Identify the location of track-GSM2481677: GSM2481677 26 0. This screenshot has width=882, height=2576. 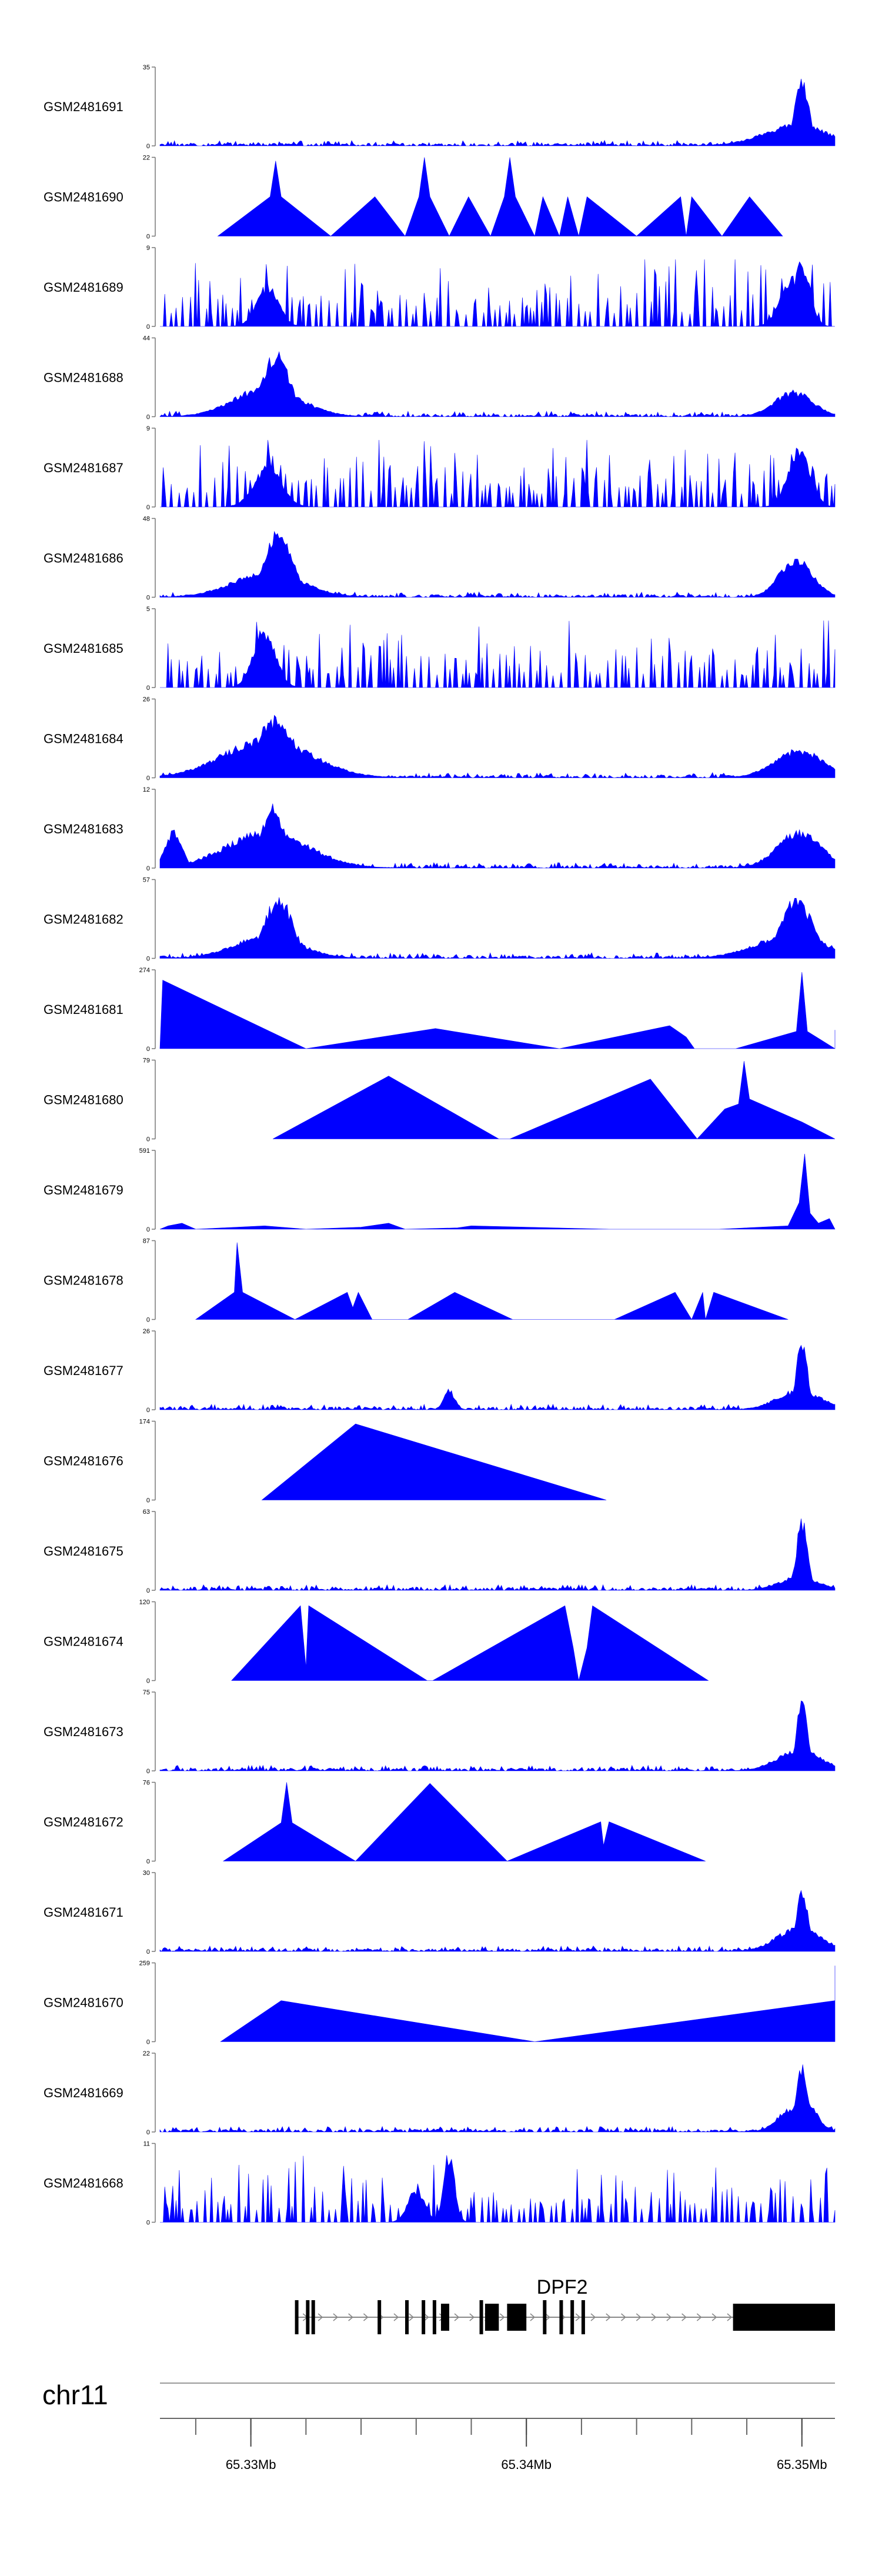
(440, 1371).